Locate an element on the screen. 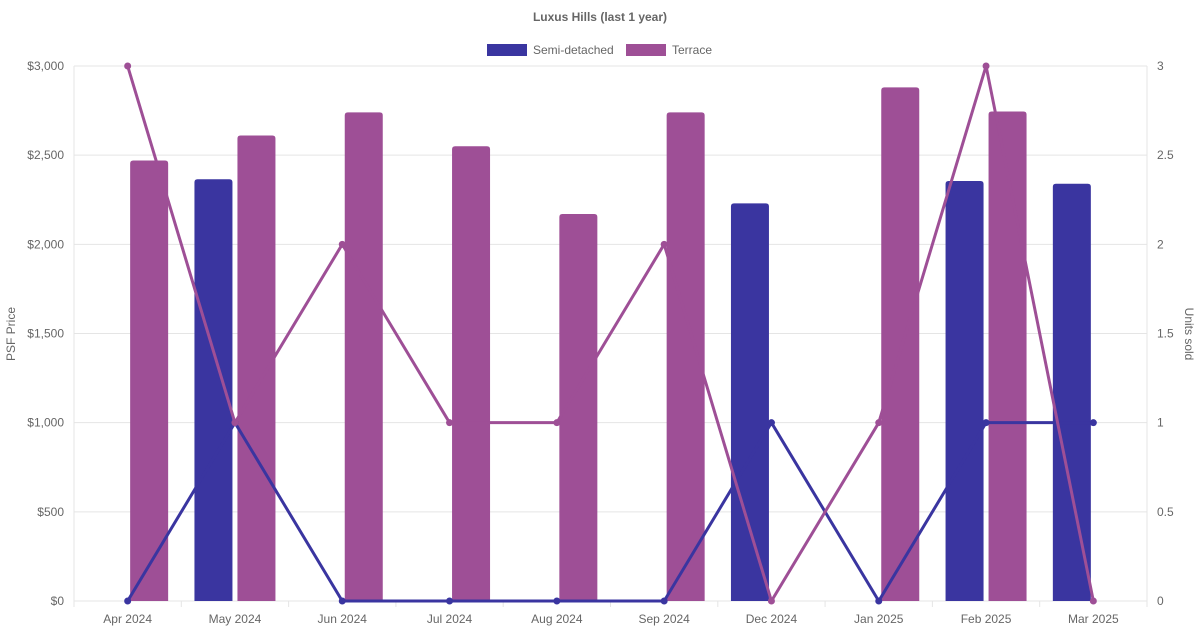 The image size is (1200, 630). x-tick-label: May 2024 is located at coordinates (235, 619).